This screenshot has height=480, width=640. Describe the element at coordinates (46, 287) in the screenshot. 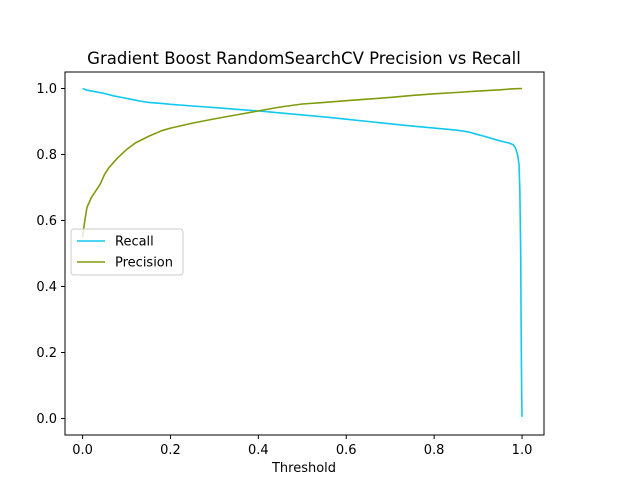

I see `y-tick-label: 0.4` at that location.